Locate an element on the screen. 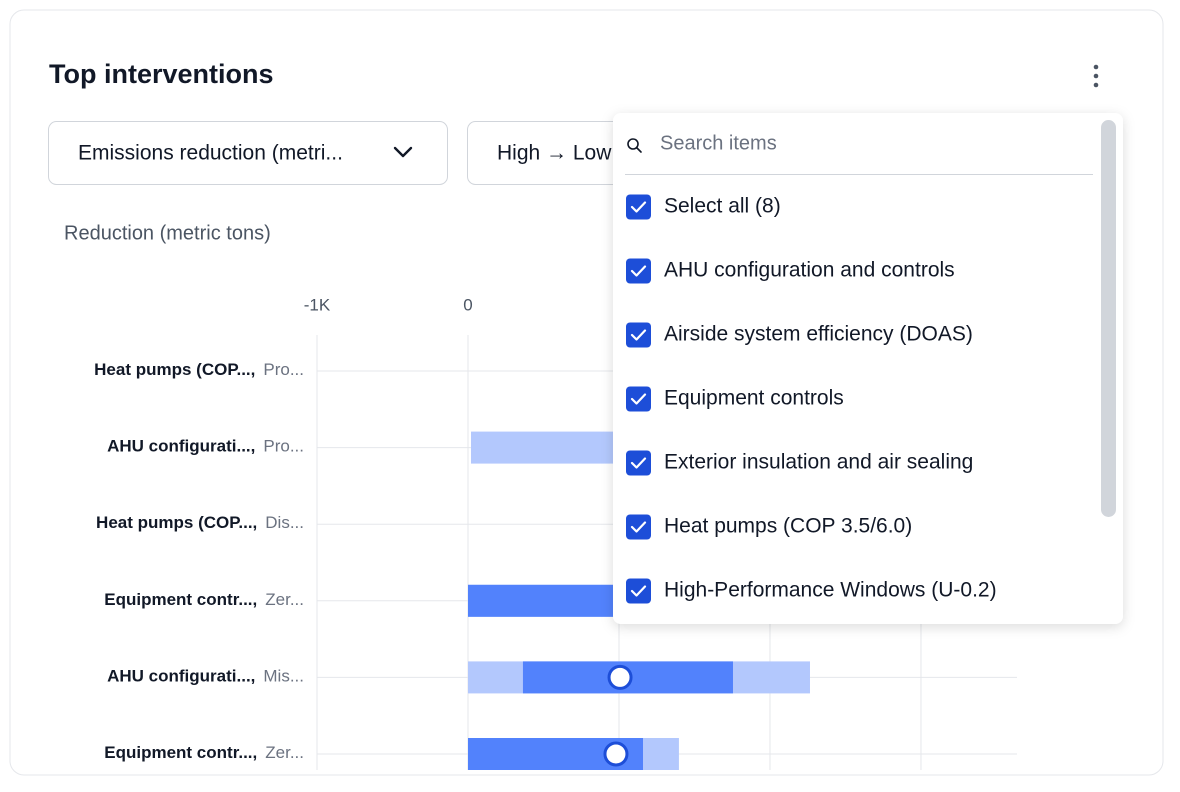 The image size is (1180, 792). item-label: AHU configuration and controls is located at coordinates (809, 270).